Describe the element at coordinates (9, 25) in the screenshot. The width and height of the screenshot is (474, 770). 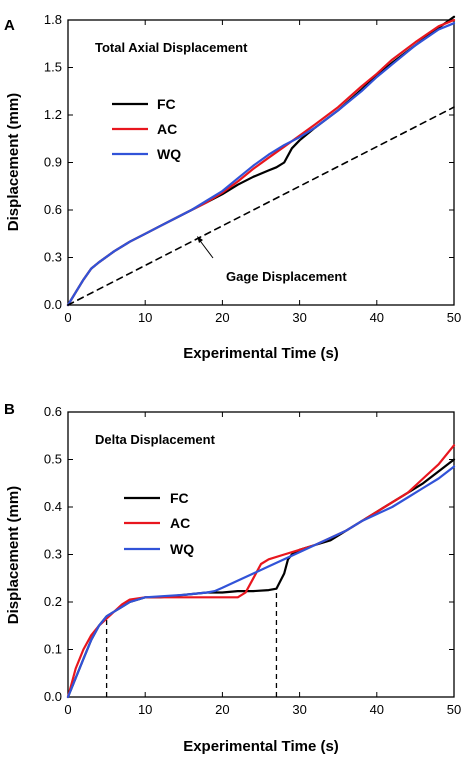
I see `panel-a-letter: A` at that location.